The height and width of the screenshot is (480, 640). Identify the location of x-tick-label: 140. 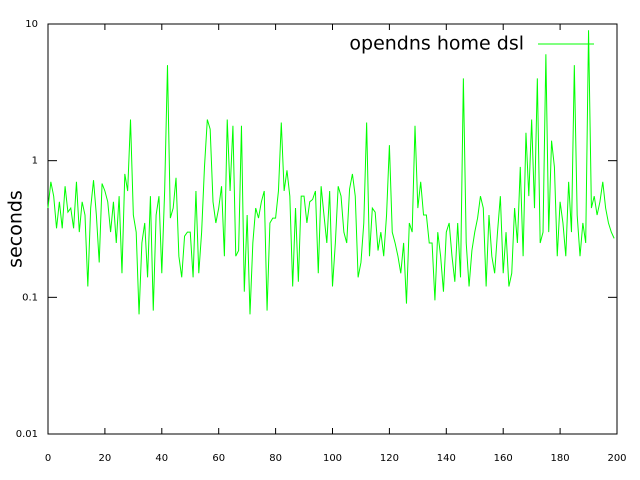
(446, 458).